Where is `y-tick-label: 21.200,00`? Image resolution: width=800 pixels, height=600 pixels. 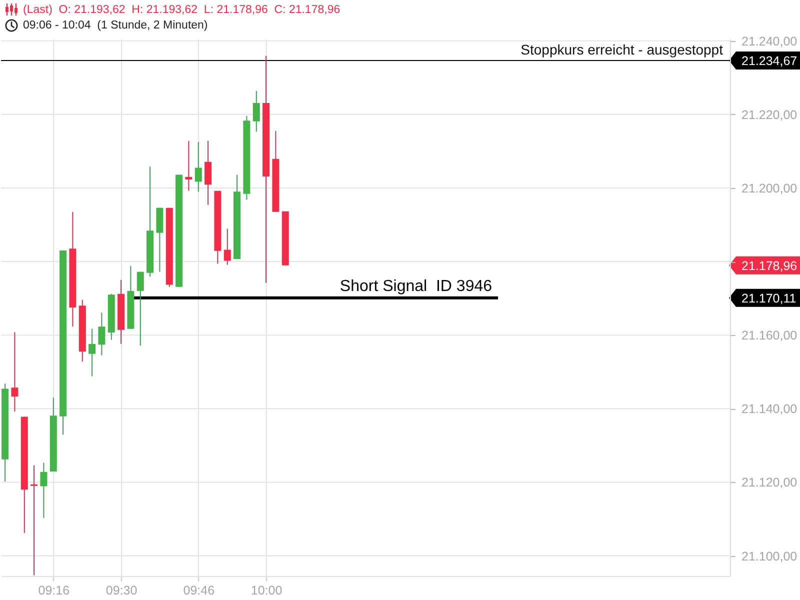 y-tick-label: 21.200,00 is located at coordinates (770, 188).